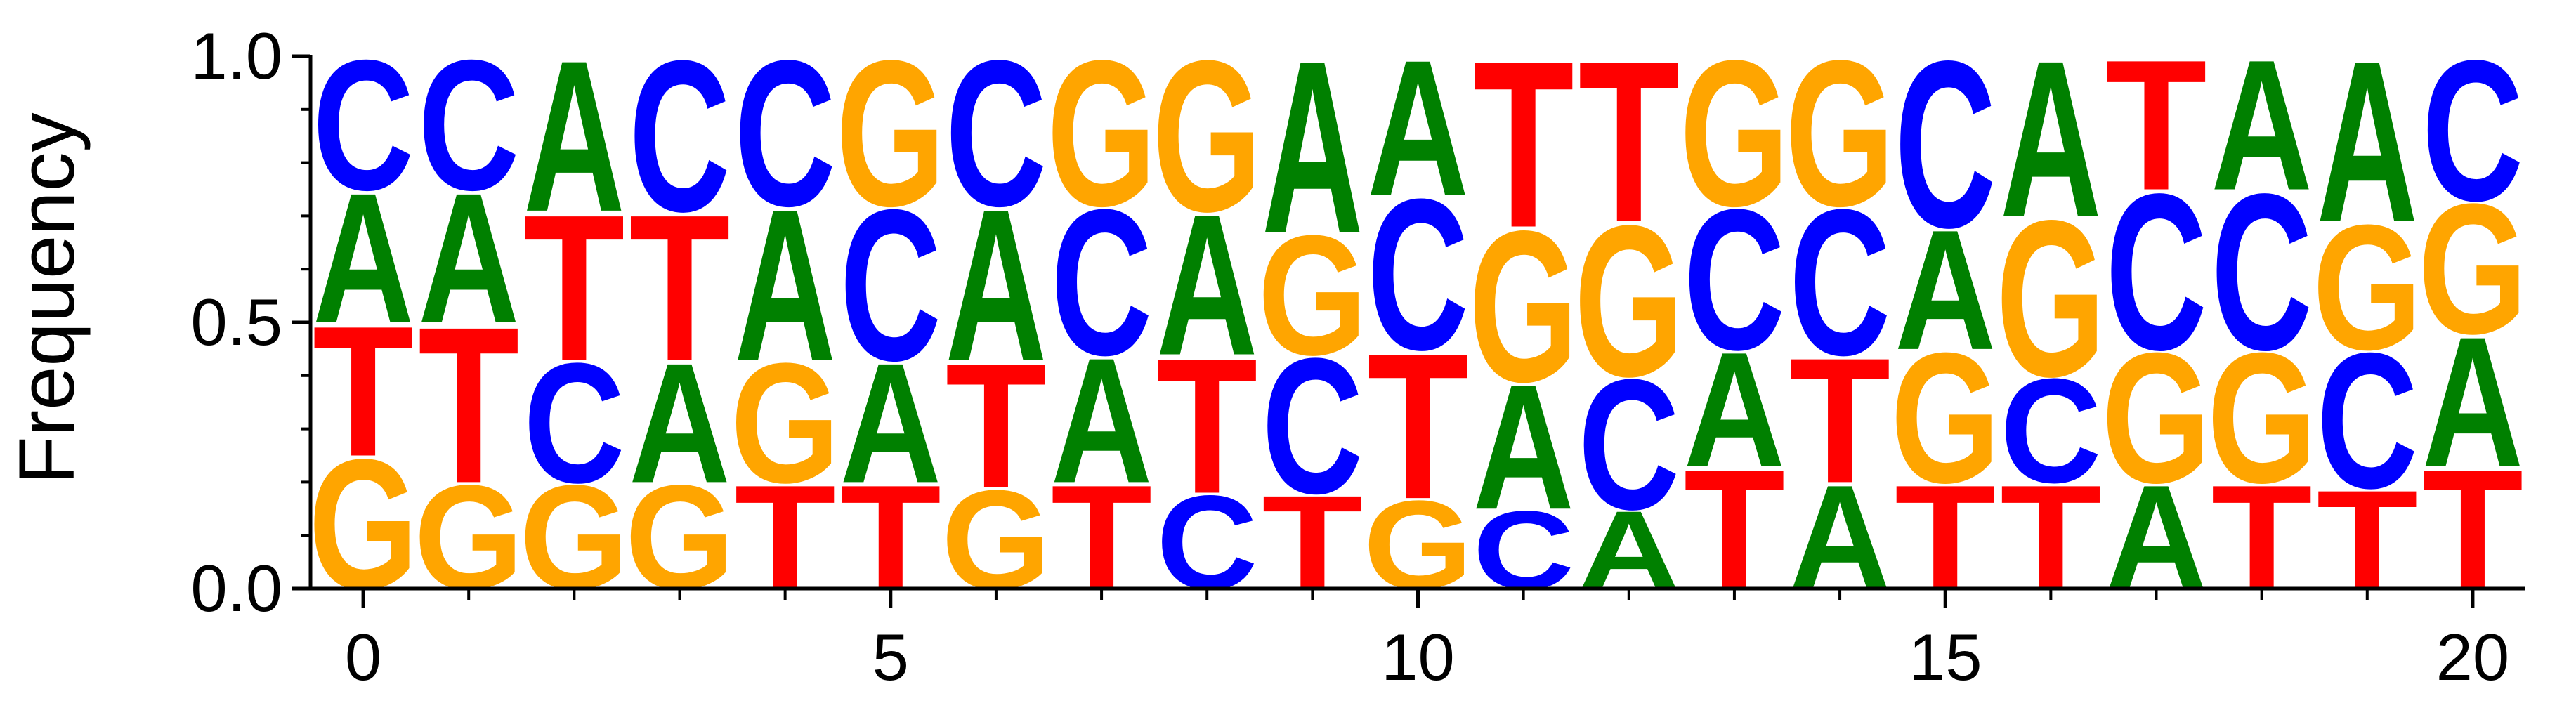 The width and height of the screenshot is (2576, 722). I want to click on y-tick-label: 1.0, so click(236, 56).